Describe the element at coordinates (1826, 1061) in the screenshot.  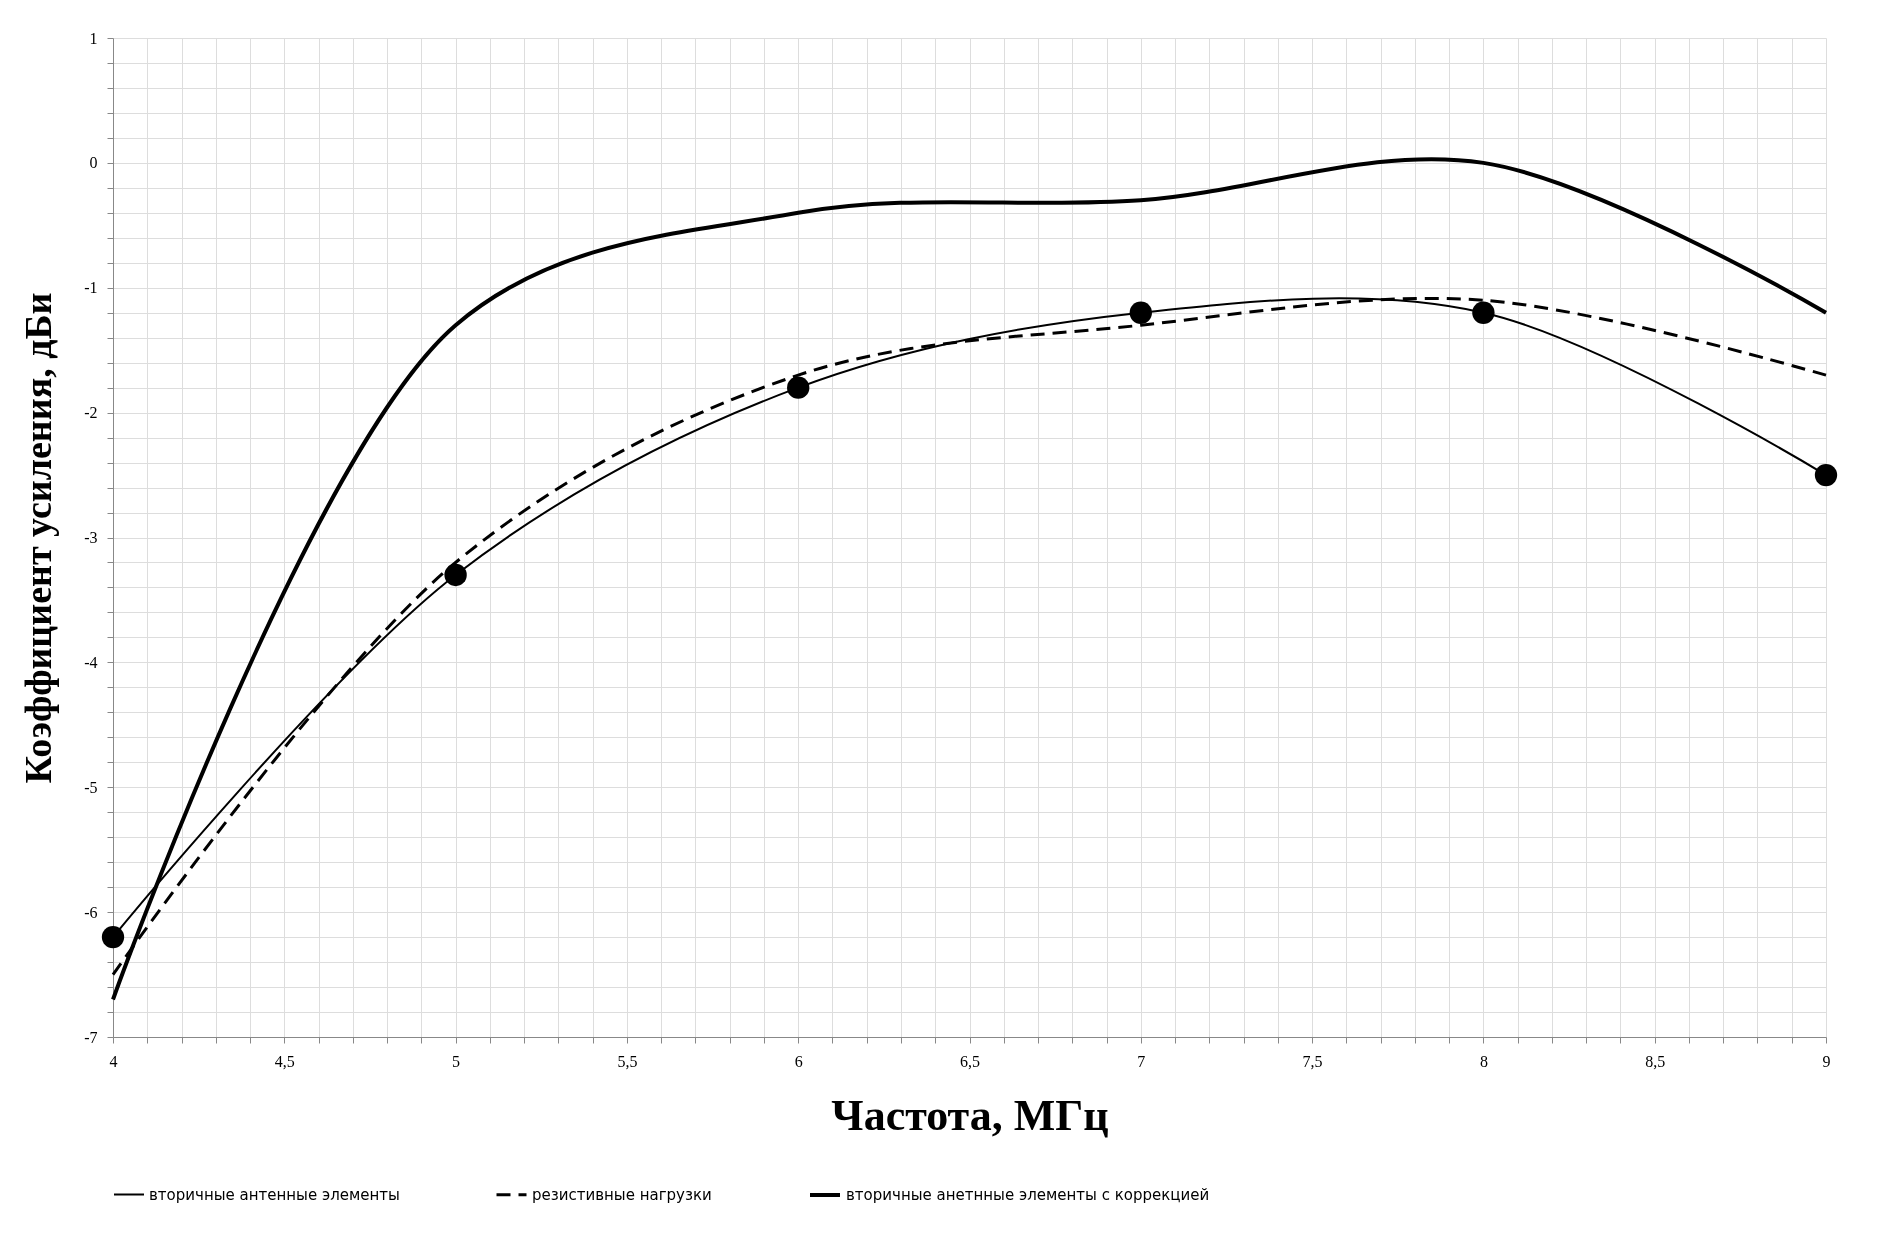
I see `x-tick-label: 9` at that location.